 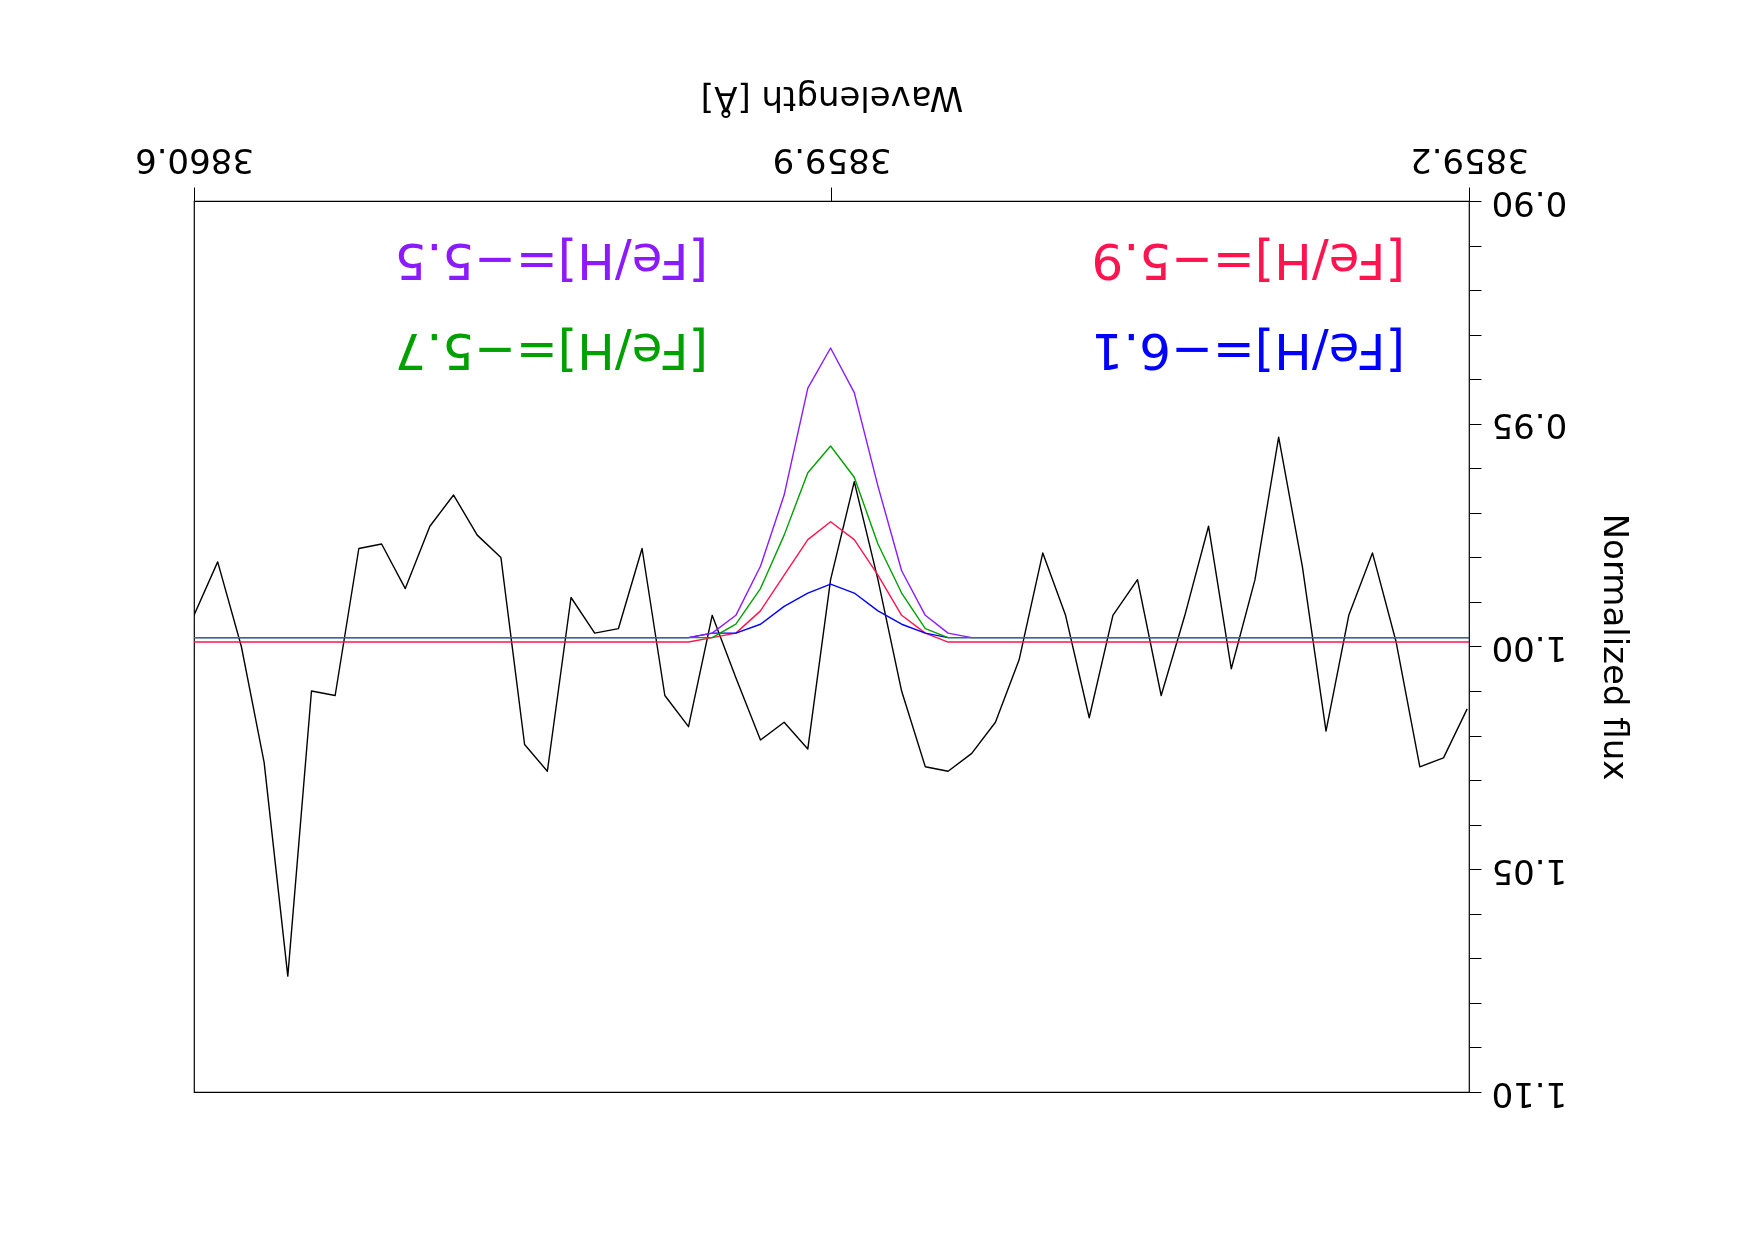 What do you see at coordinates (1529, 203) in the screenshot?
I see `y-tick-label: 0.90` at bounding box center [1529, 203].